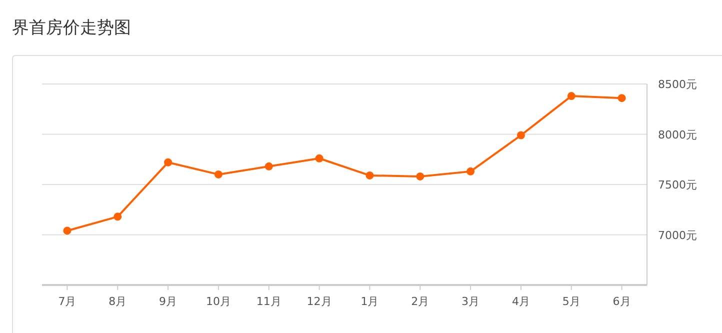 The width and height of the screenshot is (722, 333). I want to click on x-tick-label: 7月, so click(67, 301).